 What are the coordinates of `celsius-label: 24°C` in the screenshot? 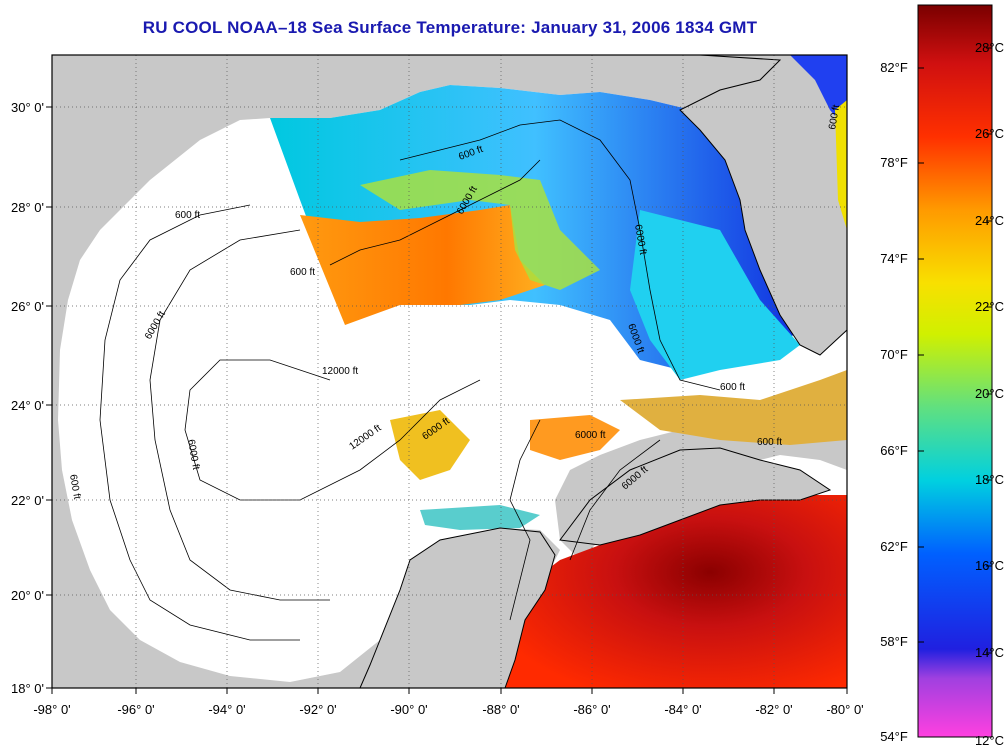 It's located at (989, 220).